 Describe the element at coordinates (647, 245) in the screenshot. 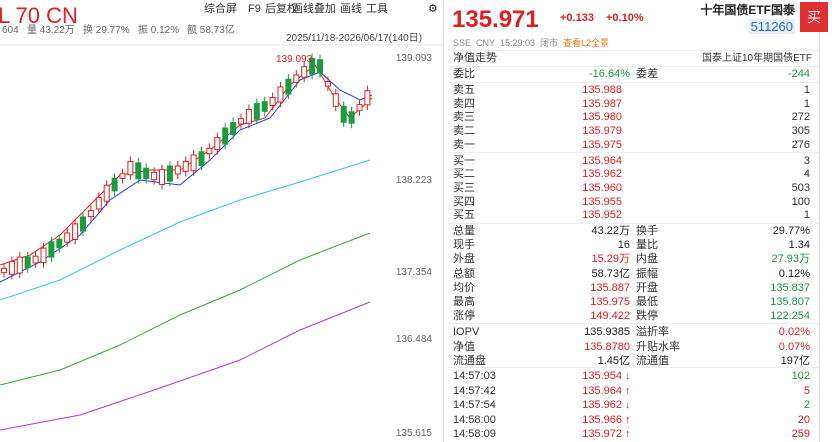

I see `stat-label: 量比` at that location.